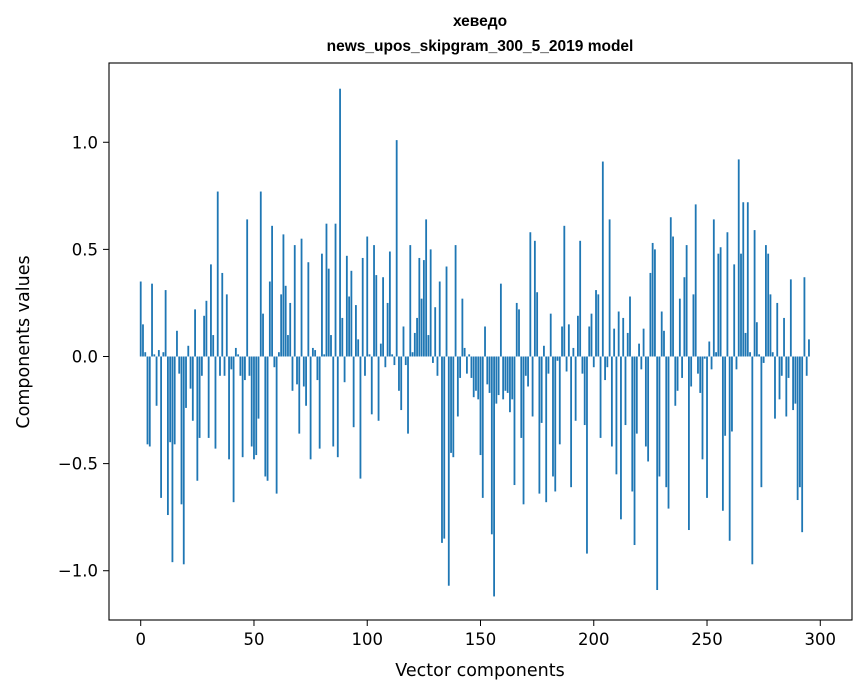 Image resolution: width=867 pixels, height=696 pixels. Describe the element at coordinates (707, 639) in the screenshot. I see `x-tick-label: 250` at that location.